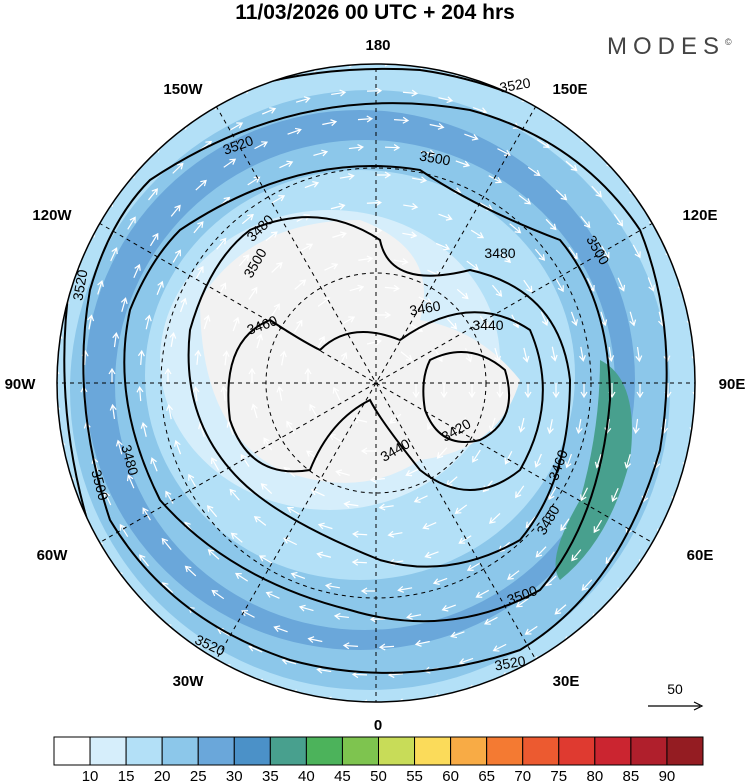 The height and width of the screenshot is (782, 750). Describe the element at coordinates (594, 775) in the screenshot. I see `colorbar-label: 80` at that location.